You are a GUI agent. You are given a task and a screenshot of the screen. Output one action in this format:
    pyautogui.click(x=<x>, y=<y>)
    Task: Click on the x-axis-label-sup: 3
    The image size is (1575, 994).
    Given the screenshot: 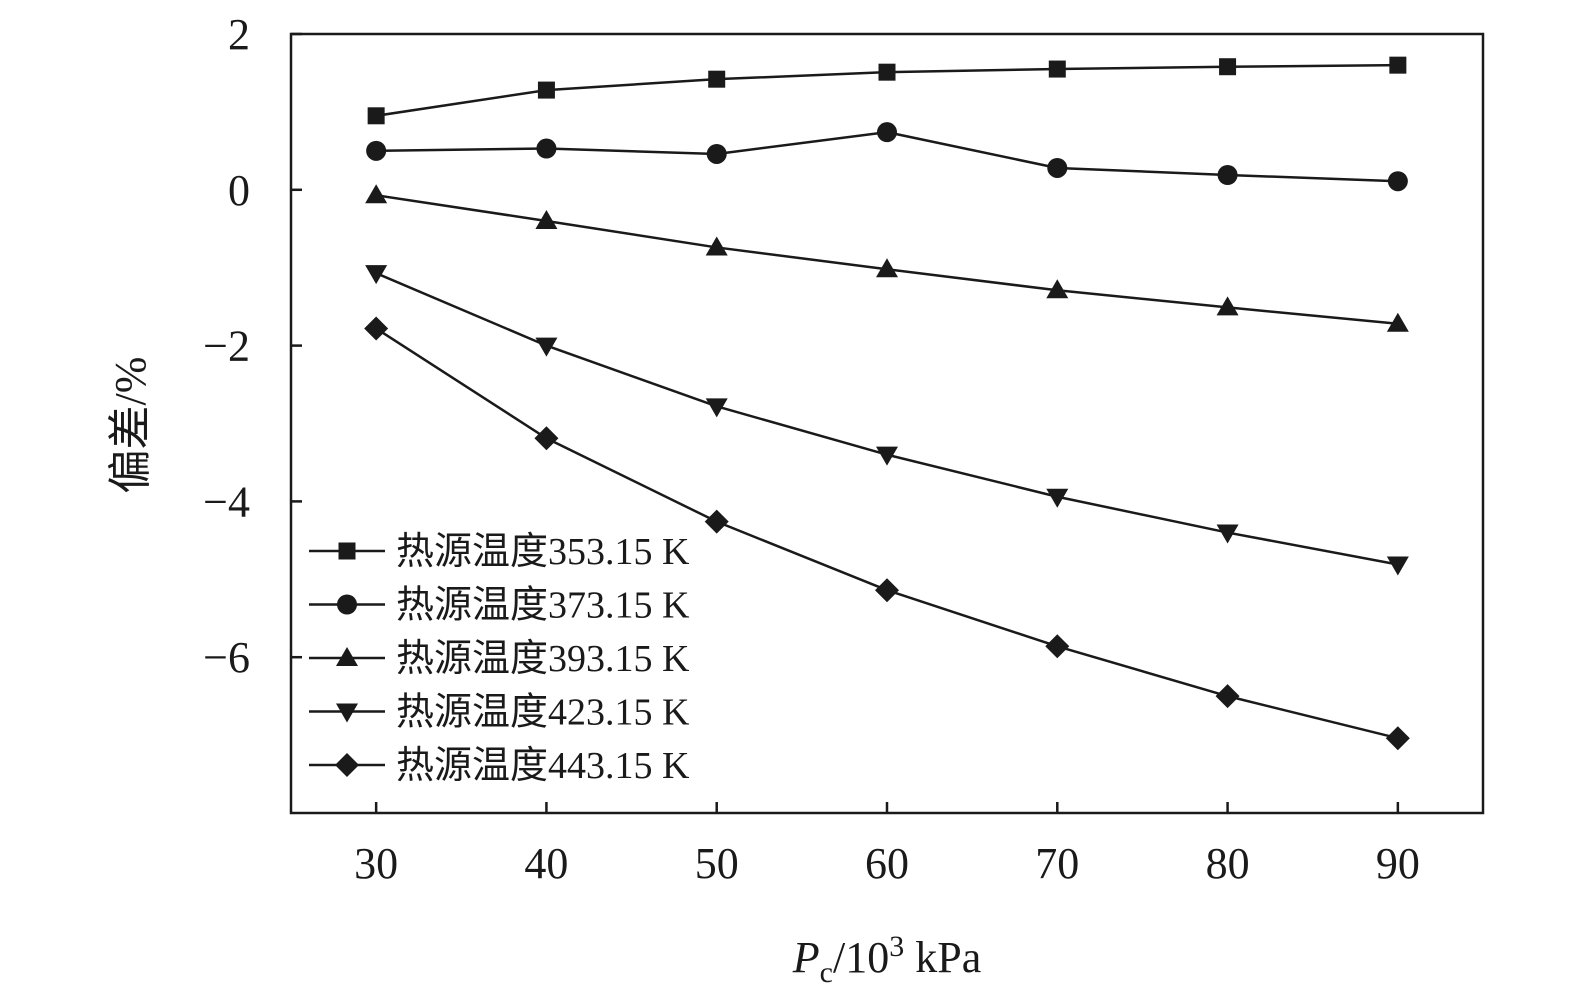 What is the action you would take?
    pyautogui.click(x=896, y=946)
    